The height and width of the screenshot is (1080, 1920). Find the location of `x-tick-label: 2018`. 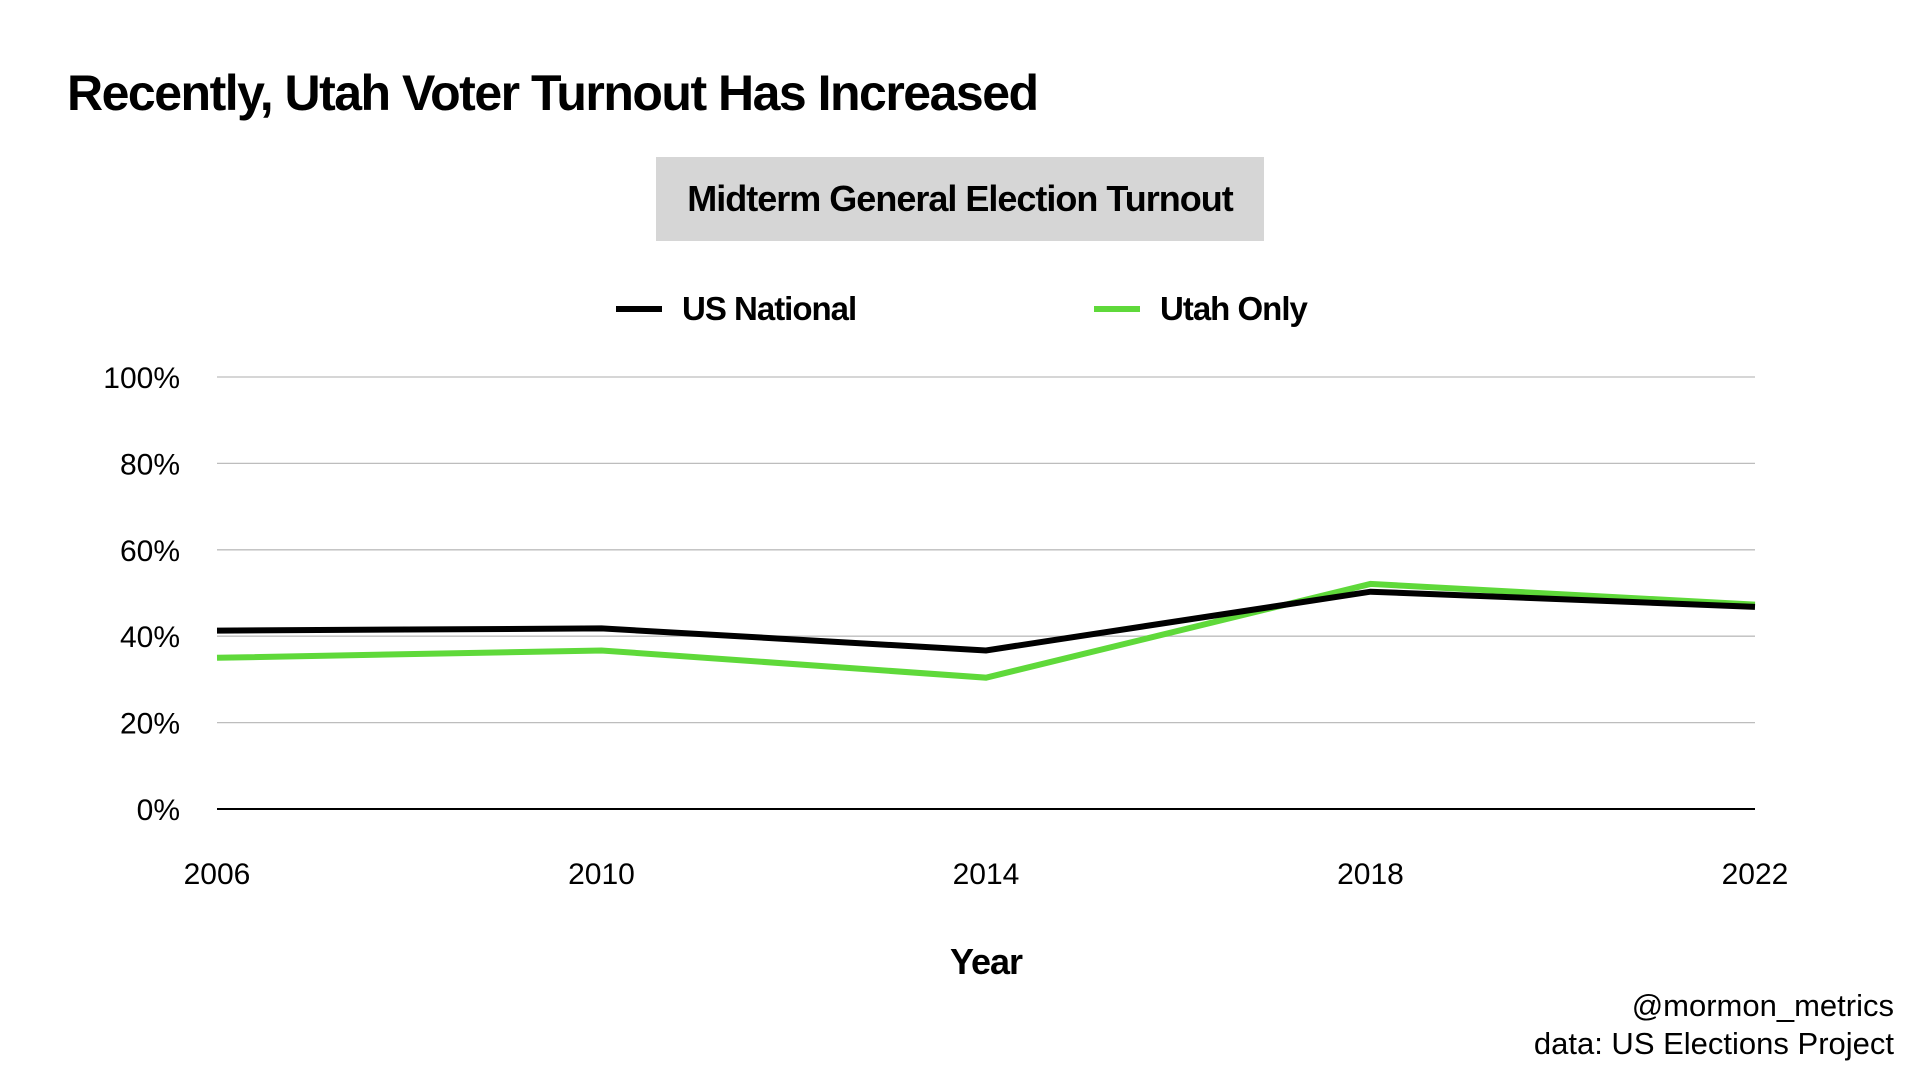

x-tick-label: 2018 is located at coordinates (1370, 874).